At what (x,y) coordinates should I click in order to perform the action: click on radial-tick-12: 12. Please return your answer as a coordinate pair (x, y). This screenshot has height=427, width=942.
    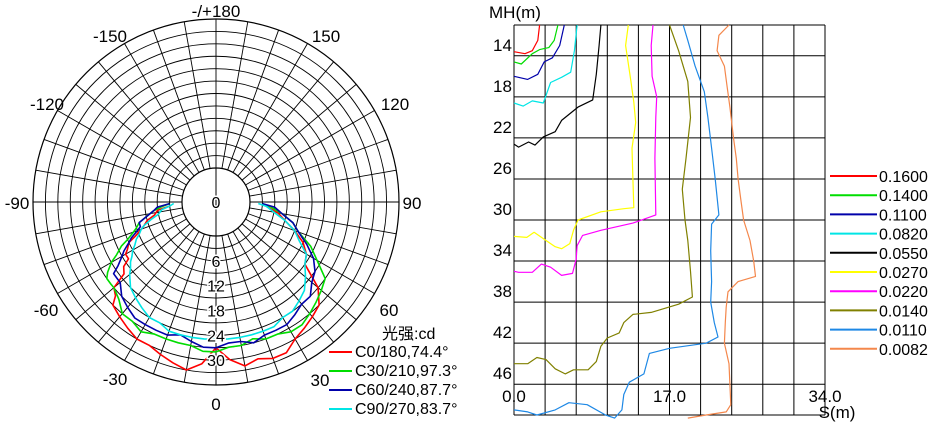
    Looking at the image, I should click on (216, 287).